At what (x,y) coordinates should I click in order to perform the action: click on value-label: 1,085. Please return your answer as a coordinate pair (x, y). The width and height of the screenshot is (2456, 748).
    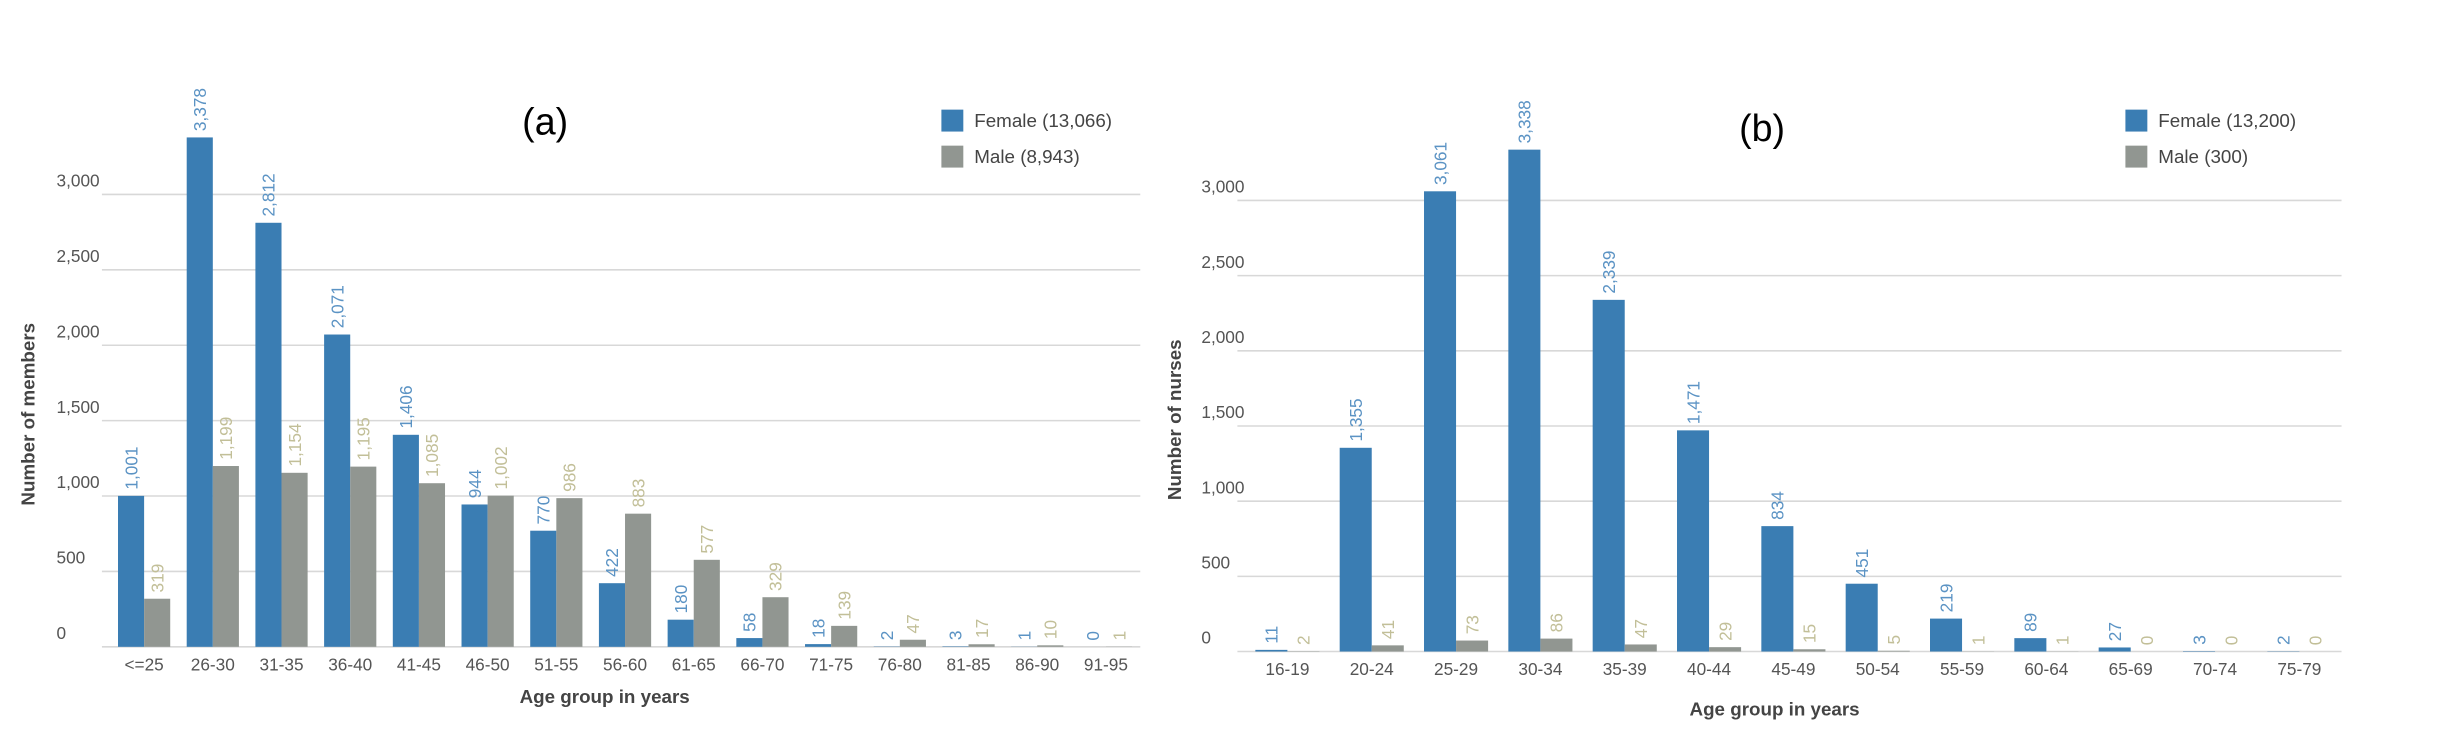
    Looking at the image, I should click on (432, 455).